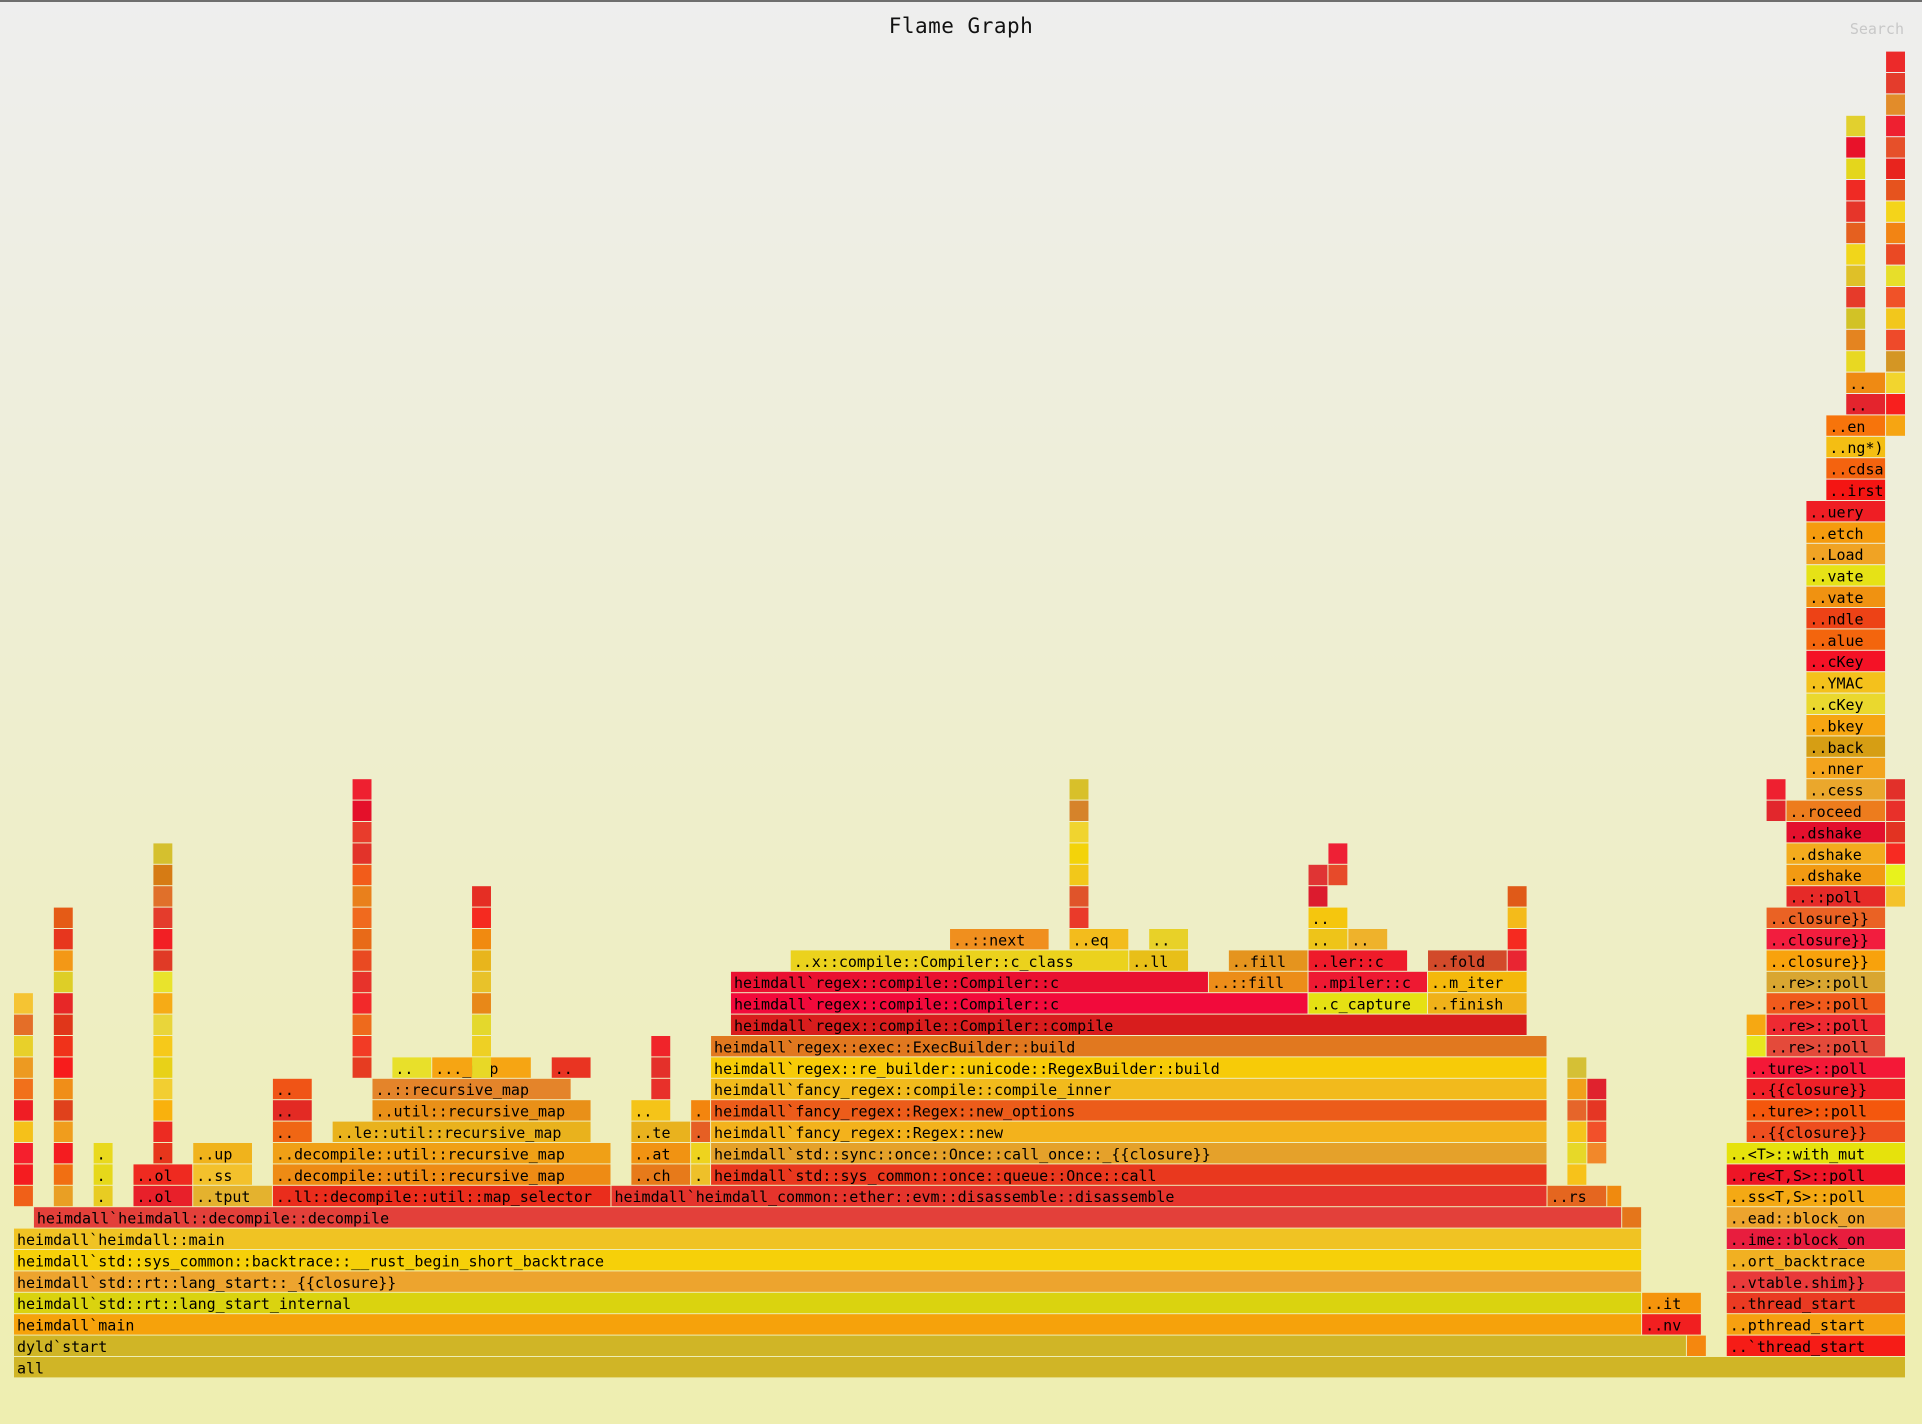 The width and height of the screenshot is (1922, 1424). I want to click on flame-frame: .., so click(412, 1067).